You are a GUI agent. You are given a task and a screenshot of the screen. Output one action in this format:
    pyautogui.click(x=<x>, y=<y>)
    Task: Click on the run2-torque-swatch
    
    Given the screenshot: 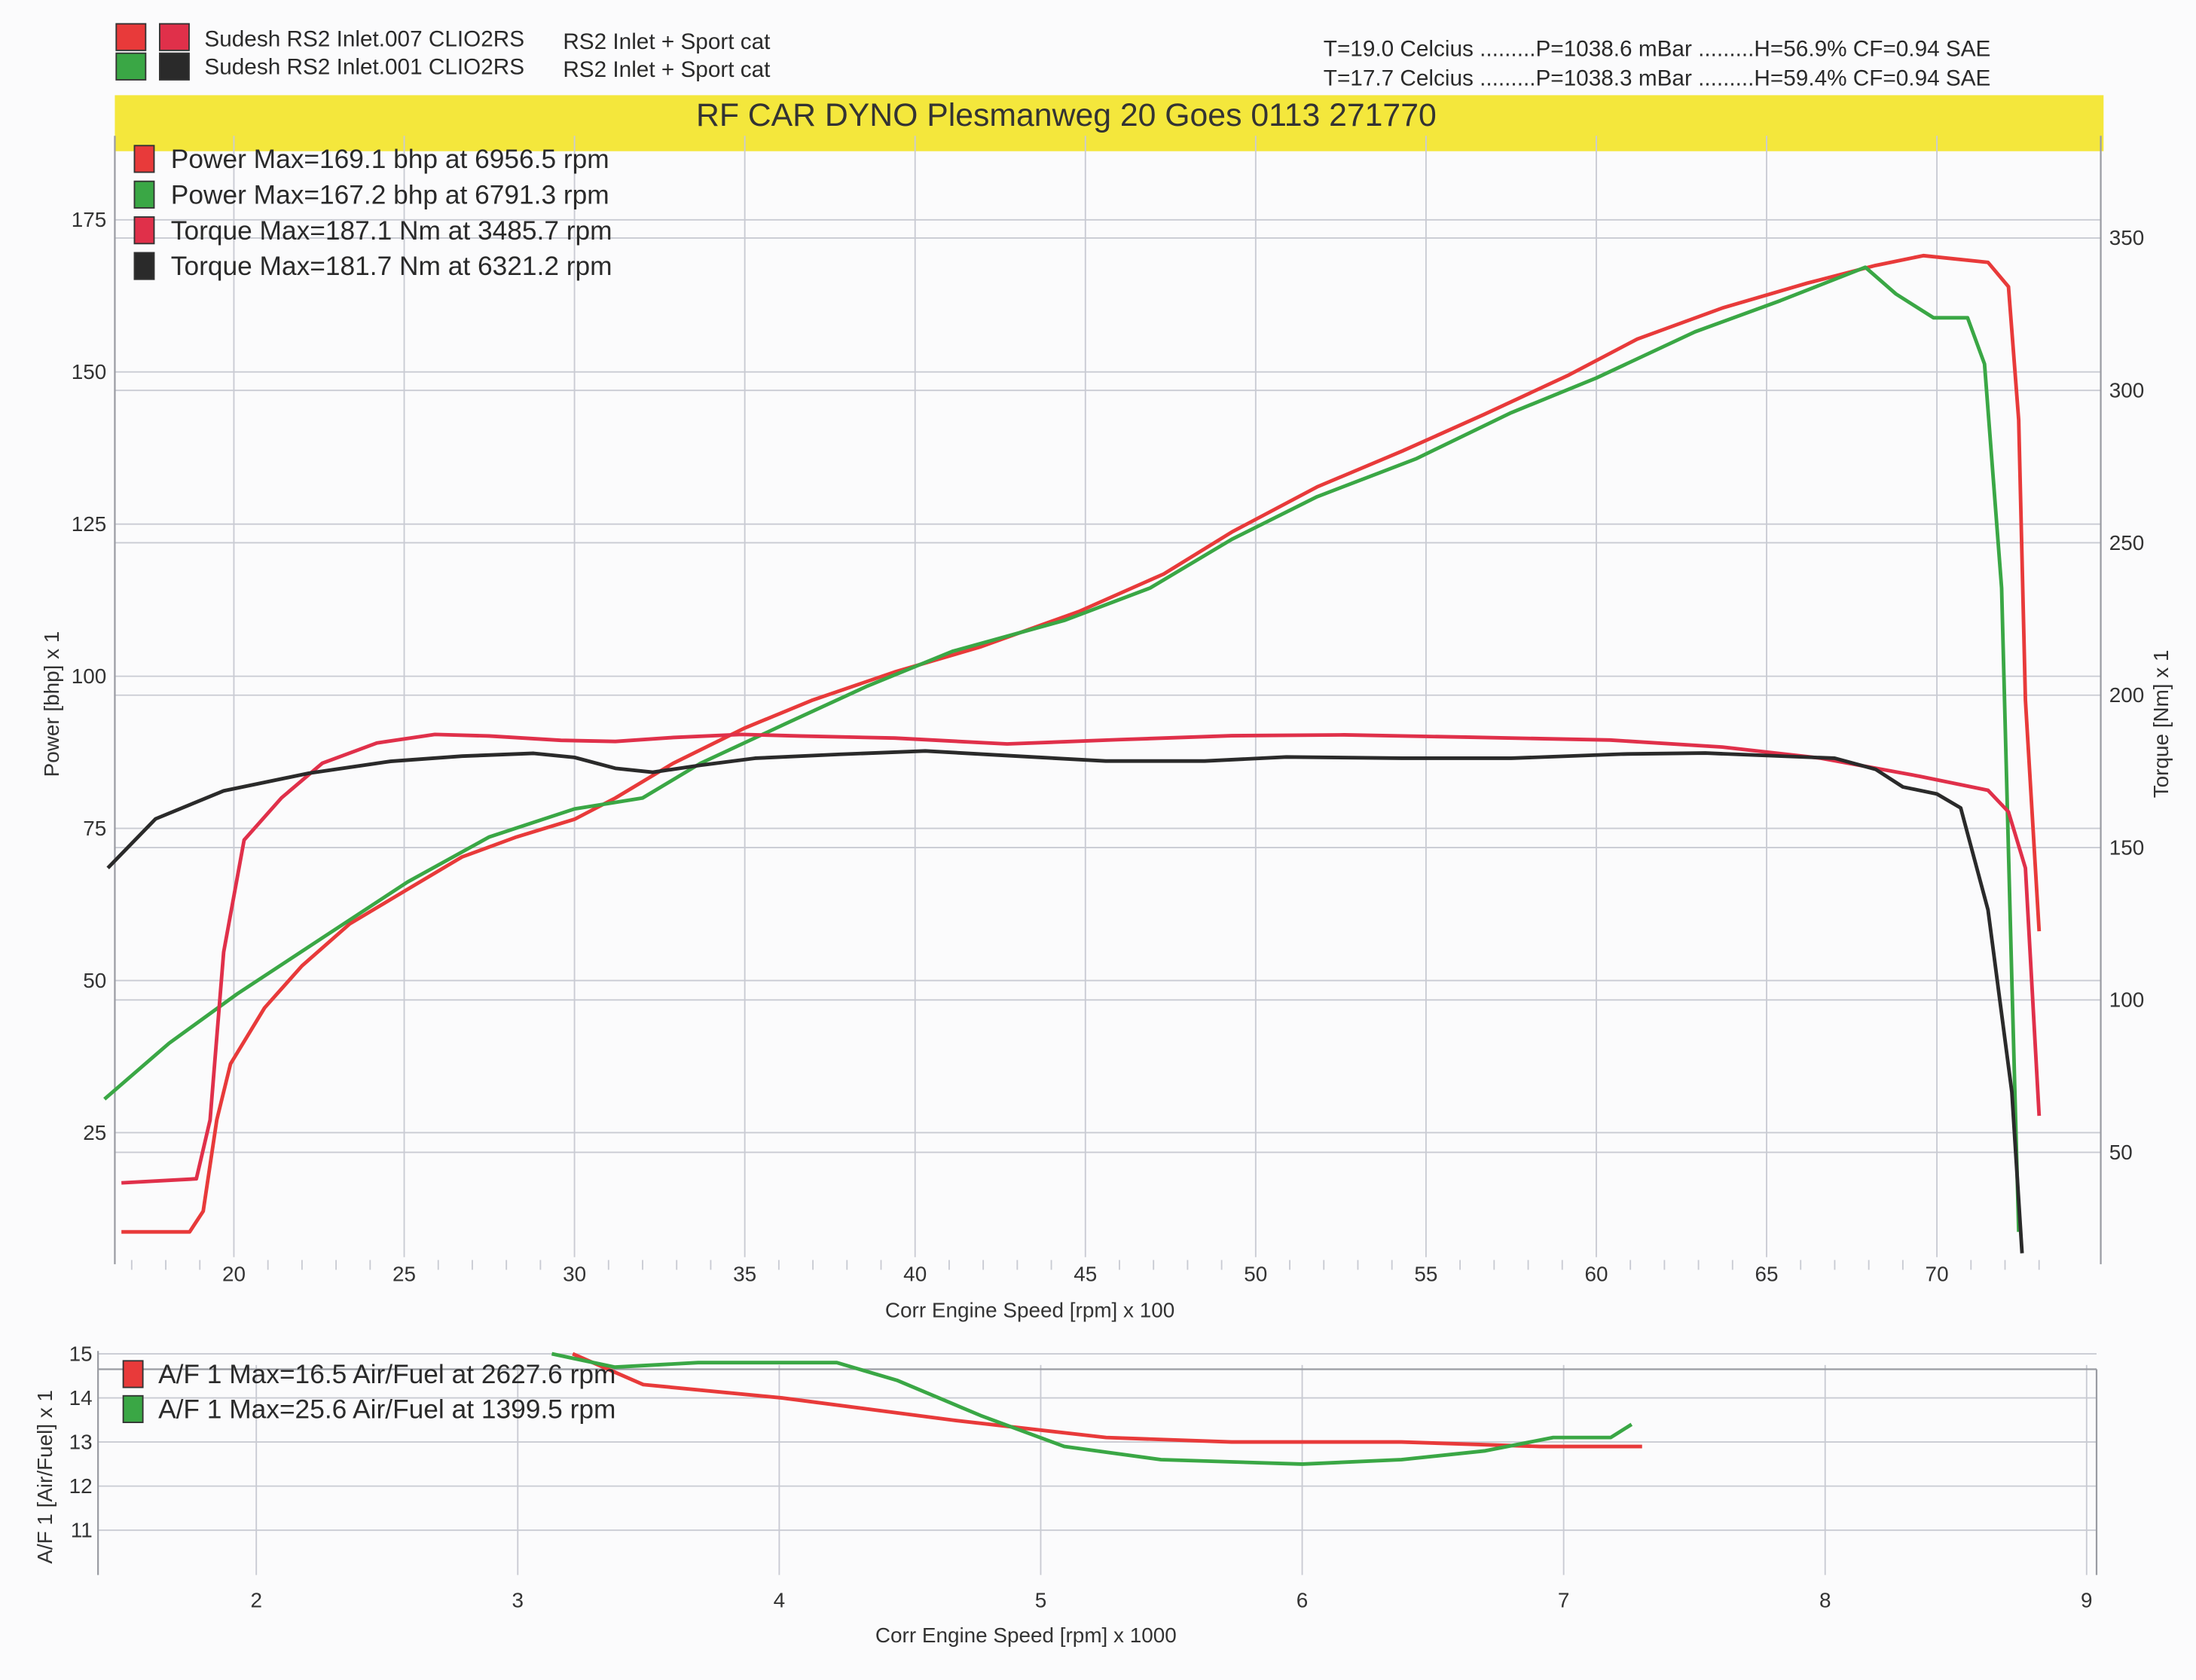 What is the action you would take?
    pyautogui.click(x=174, y=66)
    